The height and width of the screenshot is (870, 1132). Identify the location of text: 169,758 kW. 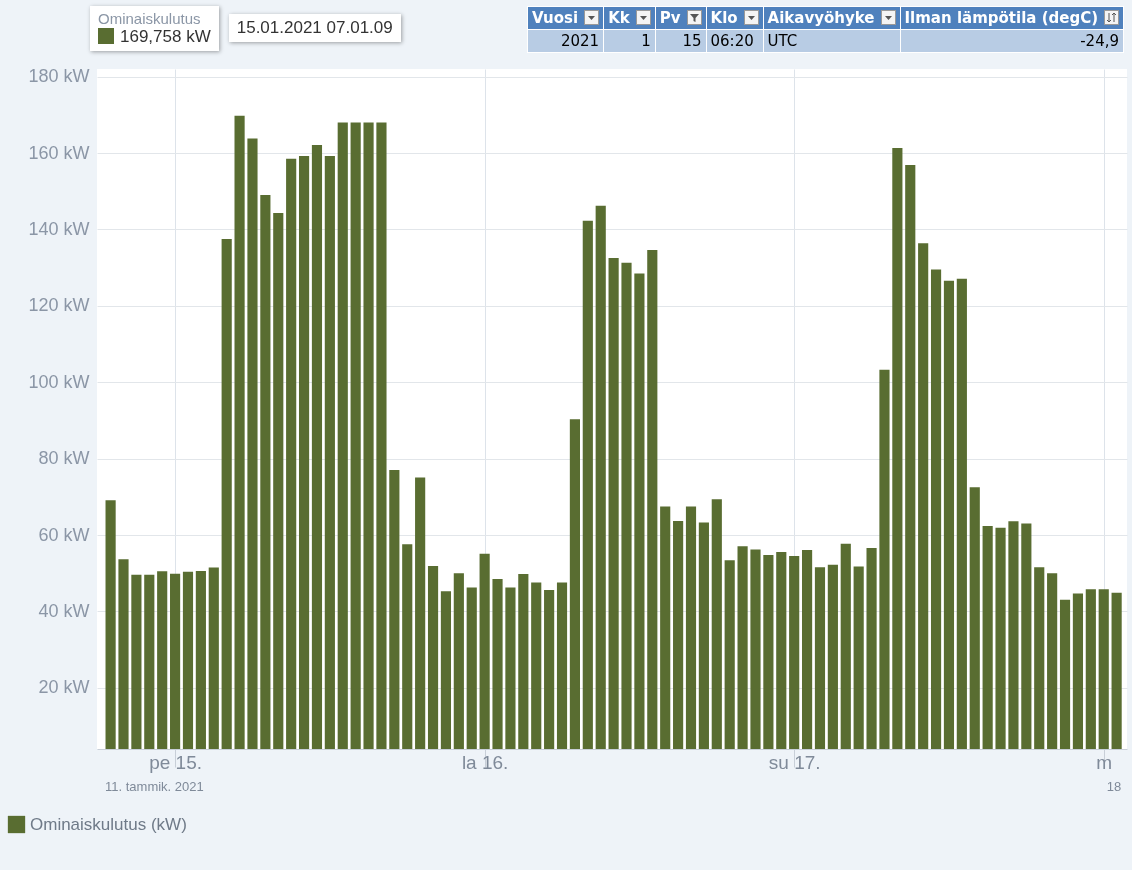
(165, 36).